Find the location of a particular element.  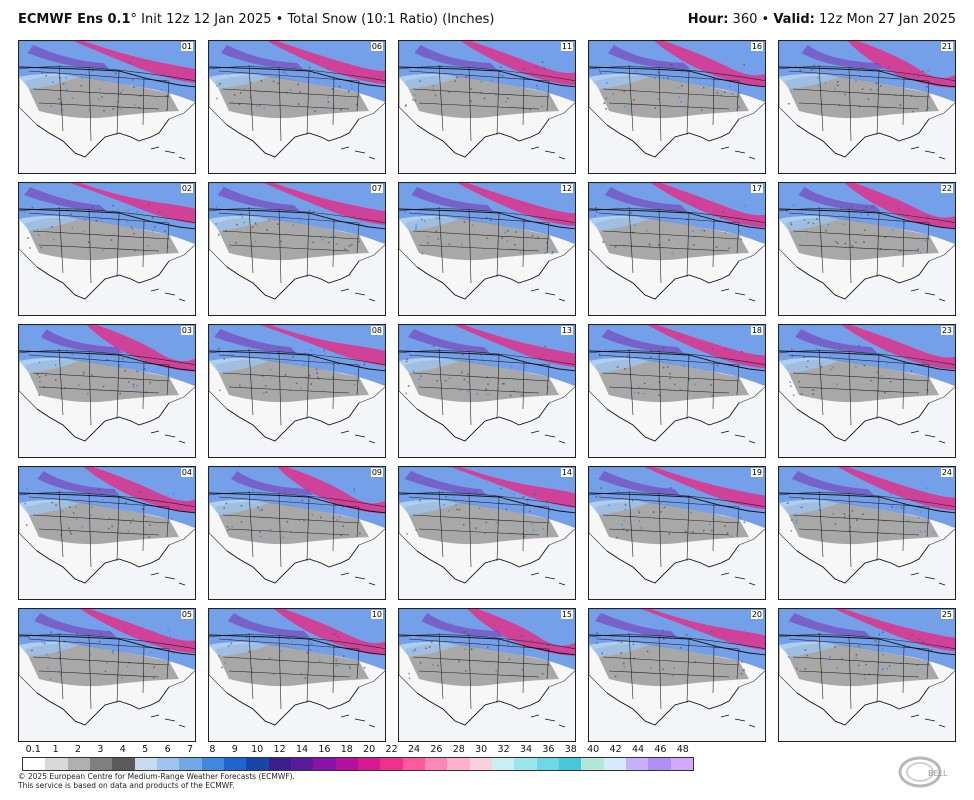

member-number: 08 is located at coordinates (376, 330).